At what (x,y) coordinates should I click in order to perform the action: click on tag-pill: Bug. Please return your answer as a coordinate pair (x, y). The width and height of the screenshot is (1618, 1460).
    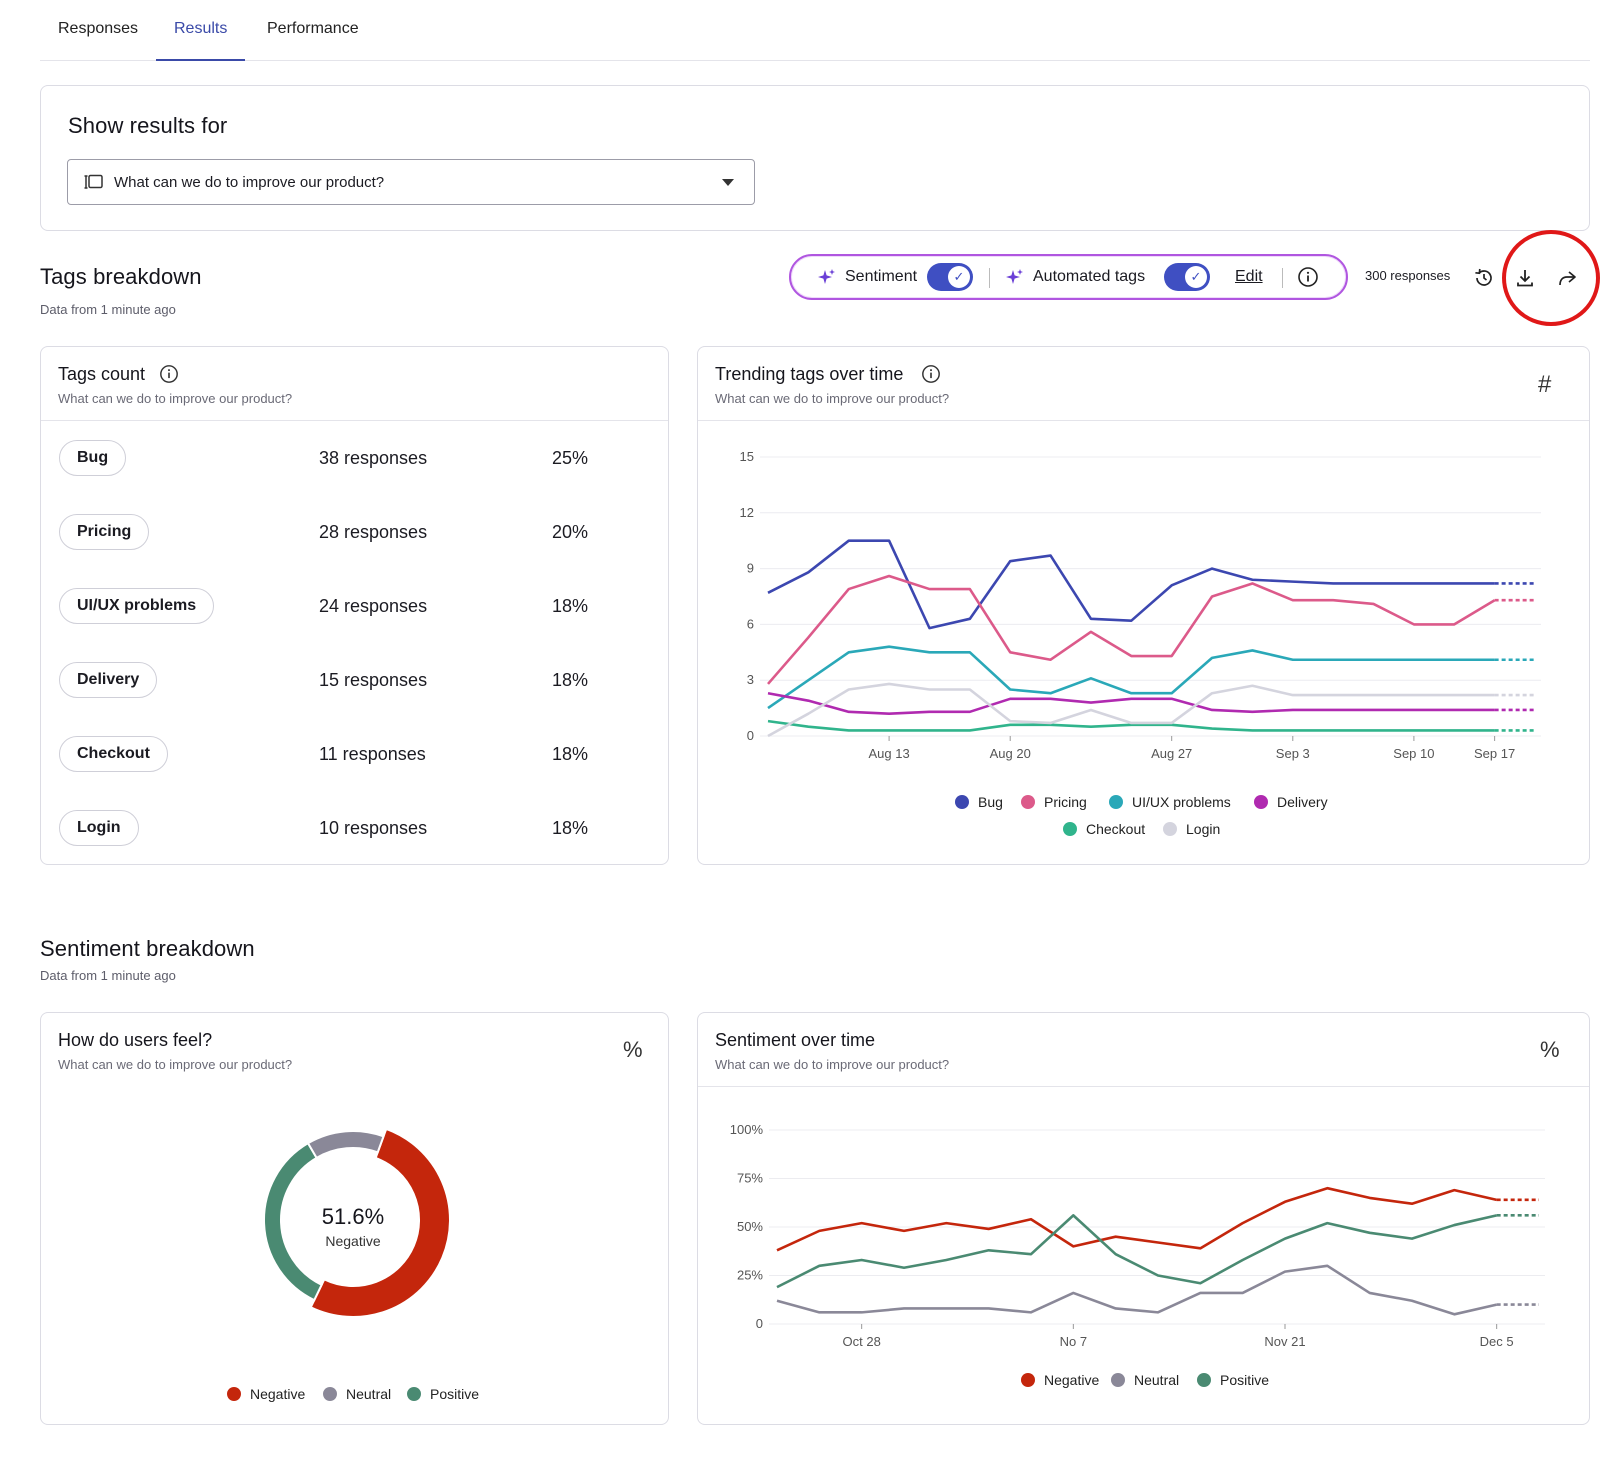
    Looking at the image, I should click on (93, 458).